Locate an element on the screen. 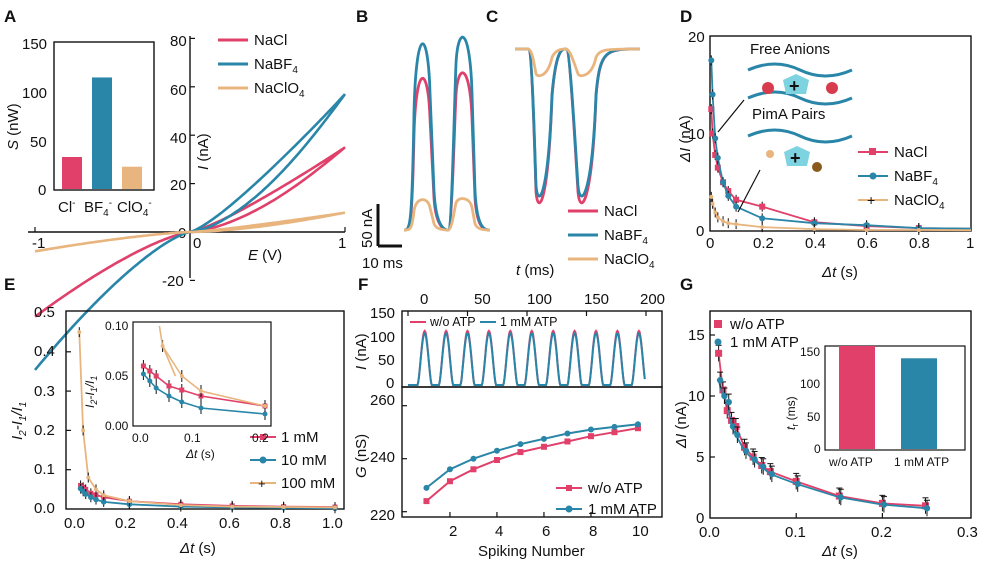  d-ytick-10: 10 is located at coordinates (696, 134).